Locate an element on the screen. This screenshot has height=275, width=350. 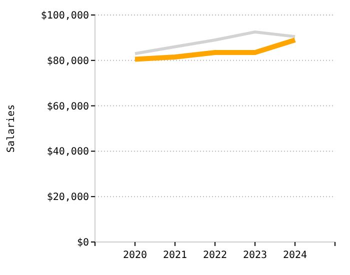
y-axis-title: Salaries is located at coordinates (11, 128).